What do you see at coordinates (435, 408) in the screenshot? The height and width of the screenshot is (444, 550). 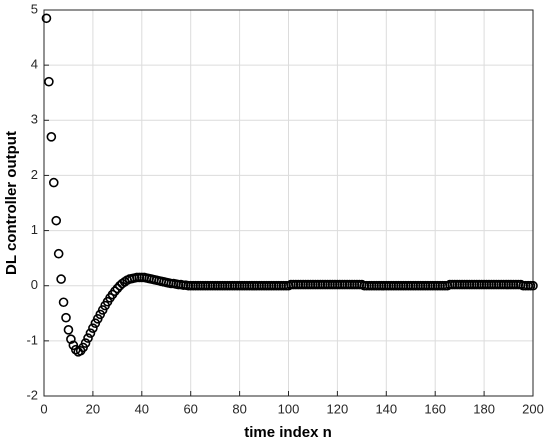 I see `x-tick-label: 160` at bounding box center [435, 408].